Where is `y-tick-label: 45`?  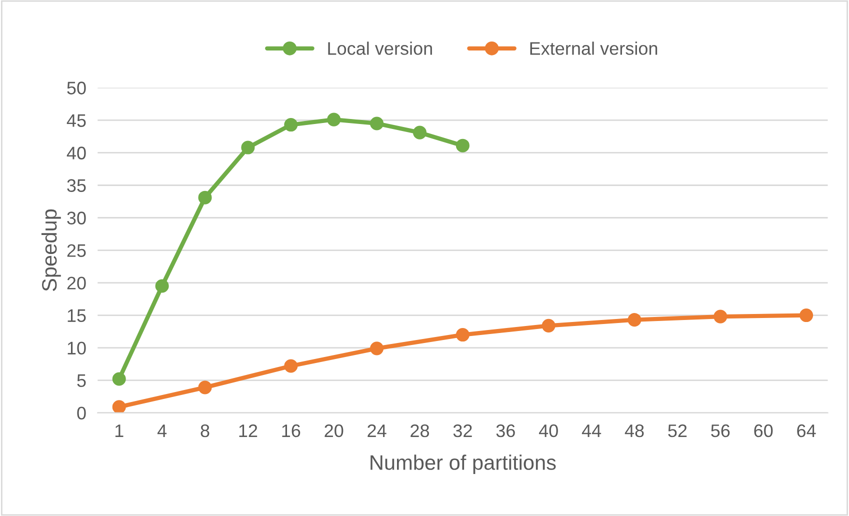 y-tick-label: 45 is located at coordinates (76, 120).